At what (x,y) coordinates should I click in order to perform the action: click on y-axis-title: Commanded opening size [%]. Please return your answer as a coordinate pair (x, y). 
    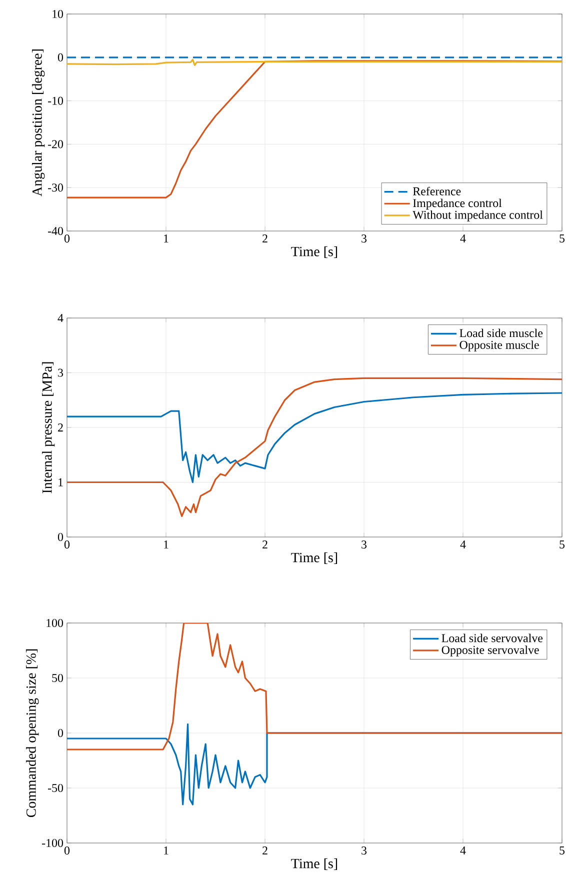
    Looking at the image, I should click on (32, 733).